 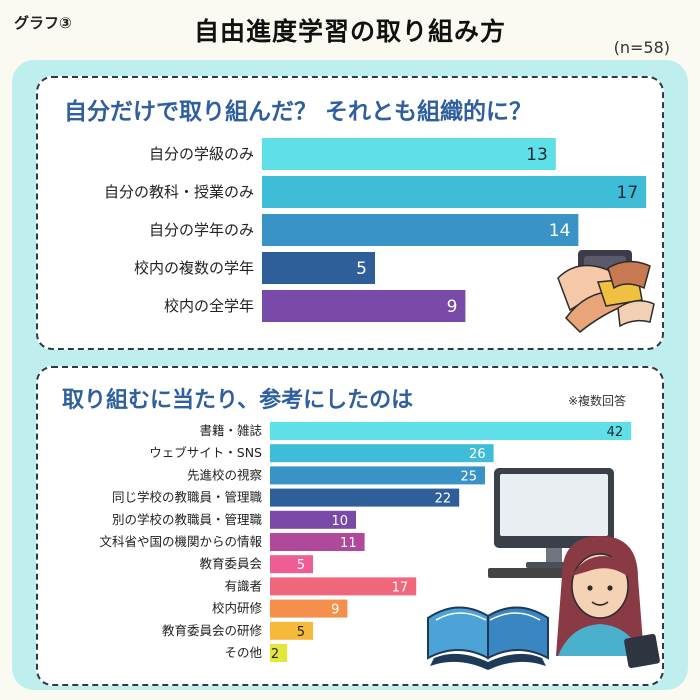 I want to click on category-label: 校内研修, so click(x=237, y=608).